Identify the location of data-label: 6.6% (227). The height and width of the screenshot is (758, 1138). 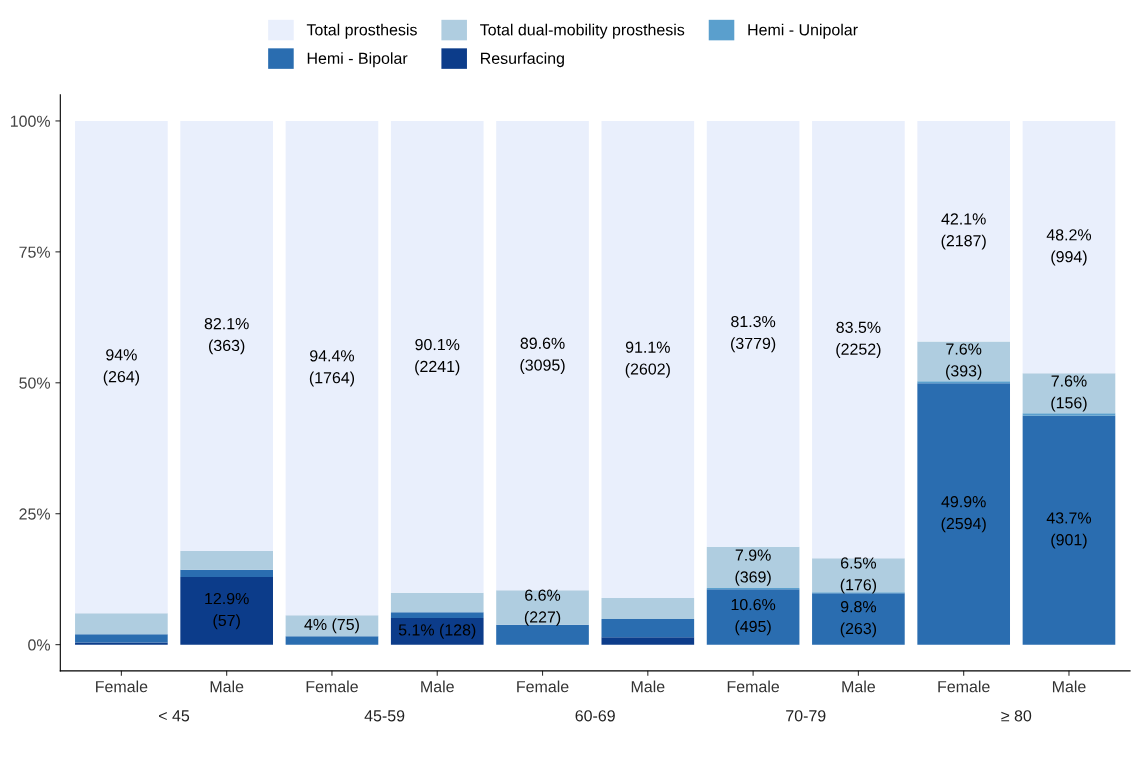
(542, 607).